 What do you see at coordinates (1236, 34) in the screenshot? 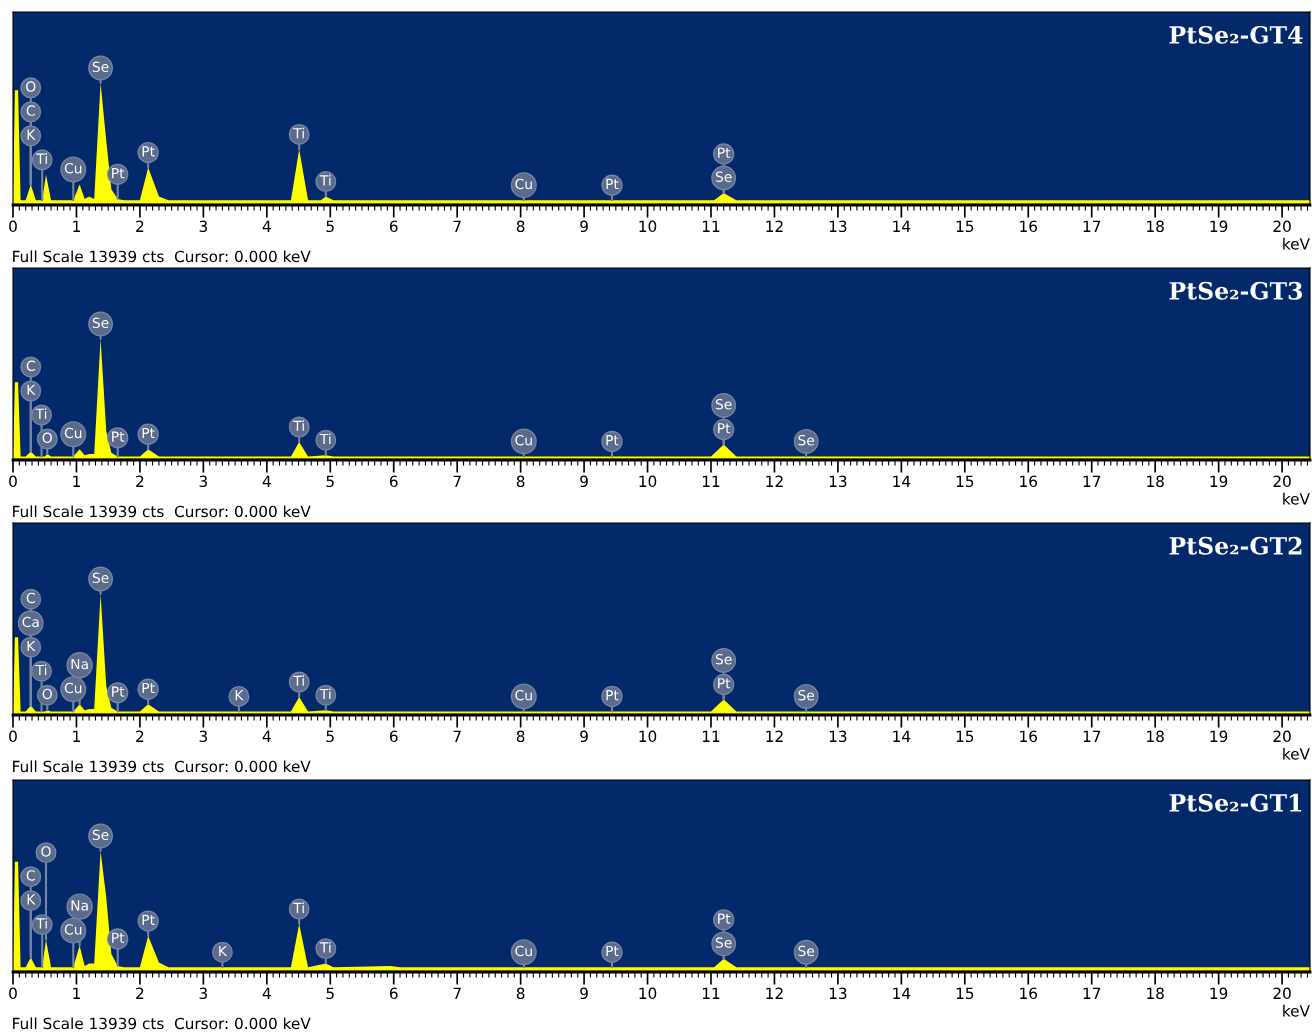
I see `chart-title: PtSe₂-GT4` at bounding box center [1236, 34].